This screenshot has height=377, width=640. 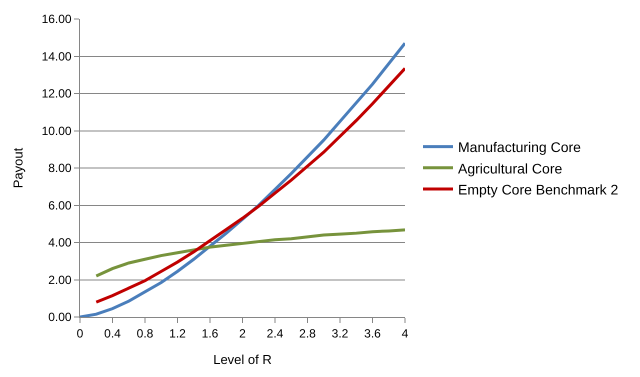 I want to click on x-tick-label: 3.2, so click(x=340, y=333).